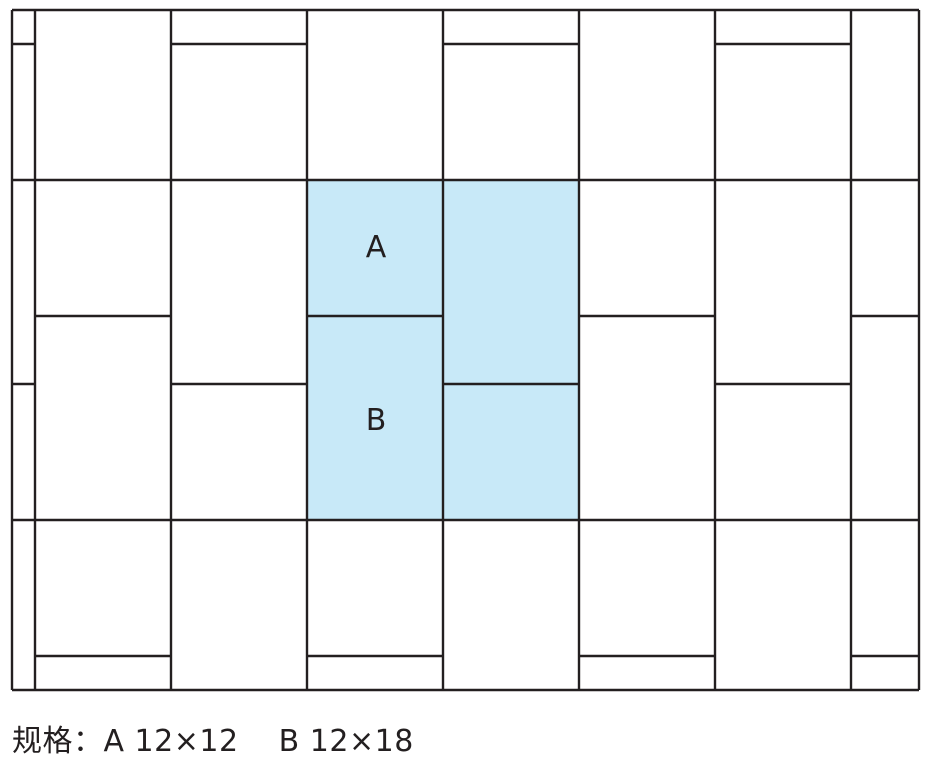  What do you see at coordinates (376, 247) in the screenshot?
I see `tile-label-a: A` at bounding box center [376, 247].